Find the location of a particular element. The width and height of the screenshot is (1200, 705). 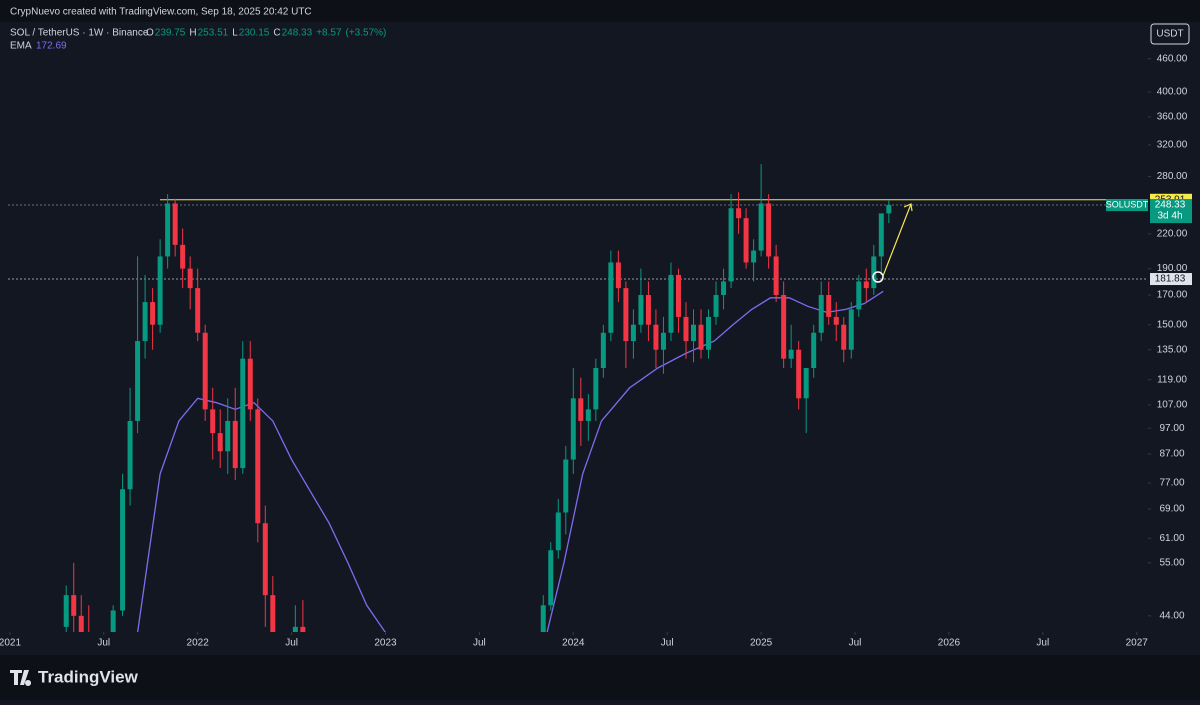

x-tick-label: 2024 is located at coordinates (573, 643).